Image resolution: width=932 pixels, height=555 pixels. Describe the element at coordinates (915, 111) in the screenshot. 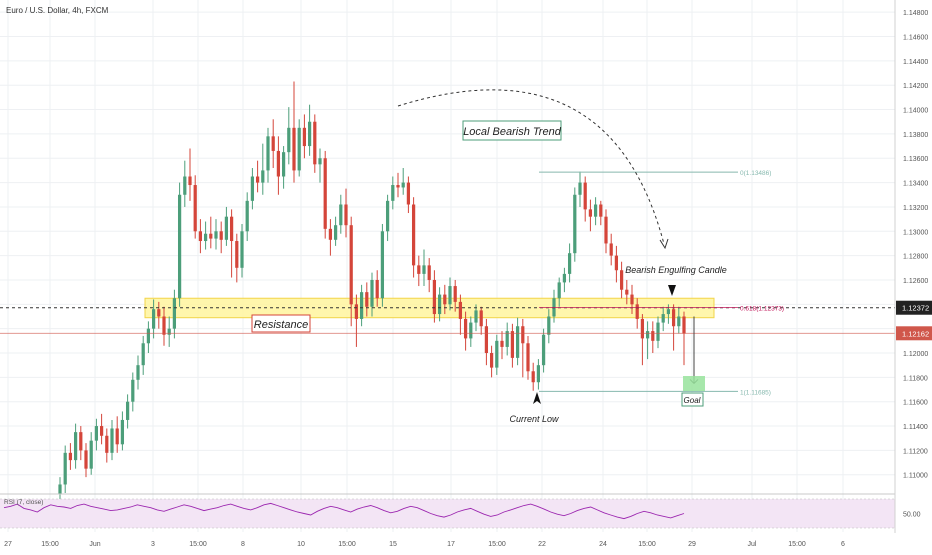

I see `price-tick-label: 1.14000` at that location.